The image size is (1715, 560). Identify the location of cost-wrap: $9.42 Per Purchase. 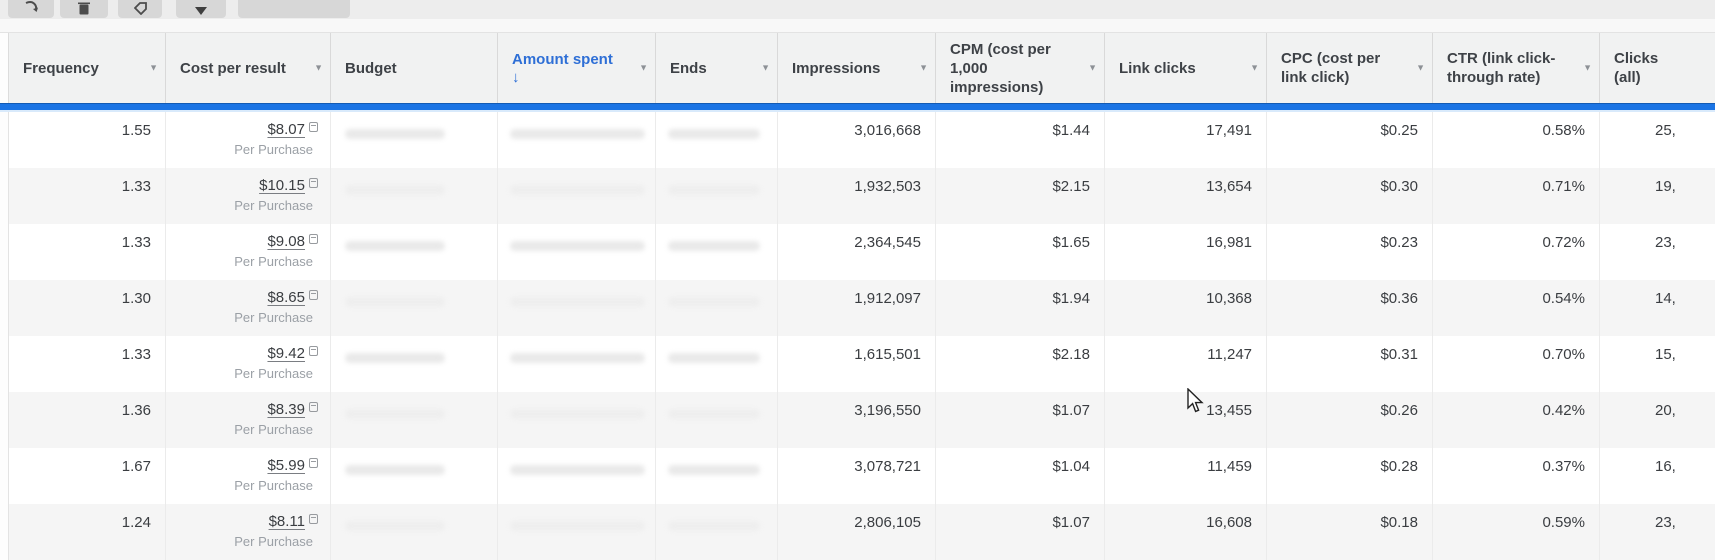
(248, 358).